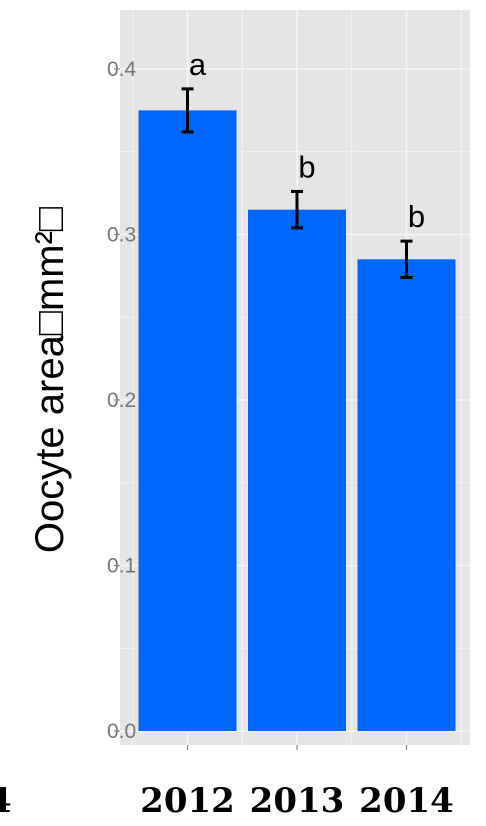 This screenshot has height=826, width=486. Describe the element at coordinates (121, 566) in the screenshot. I see `y-tick-label: 0.1` at that location.